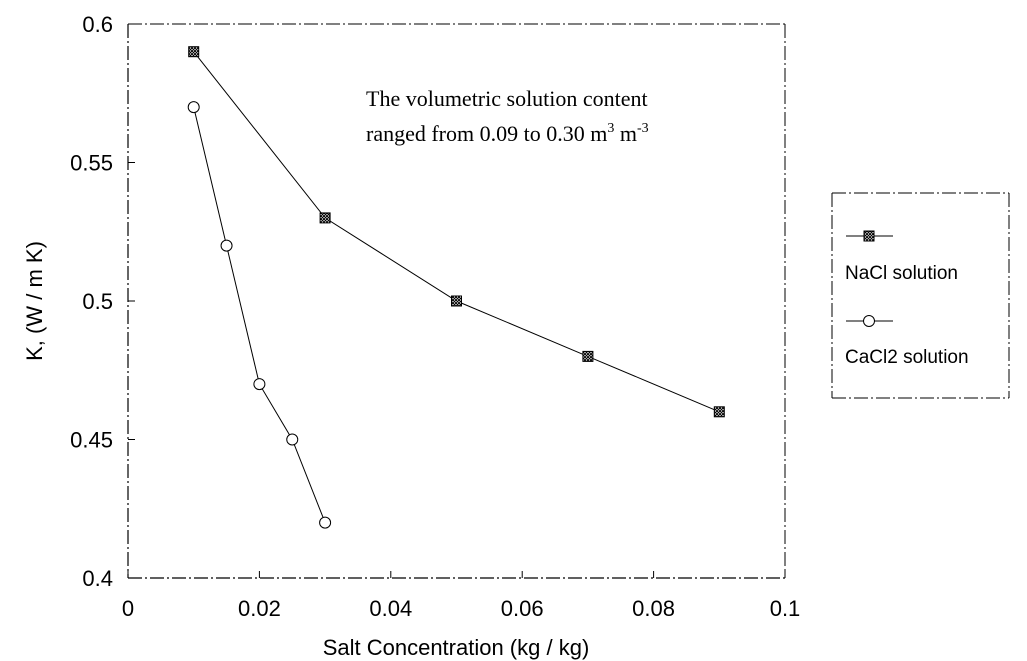 Image resolution: width=1027 pixels, height=661 pixels. What do you see at coordinates (91, 440) in the screenshot?
I see `y-tick-label: 0.45` at bounding box center [91, 440].